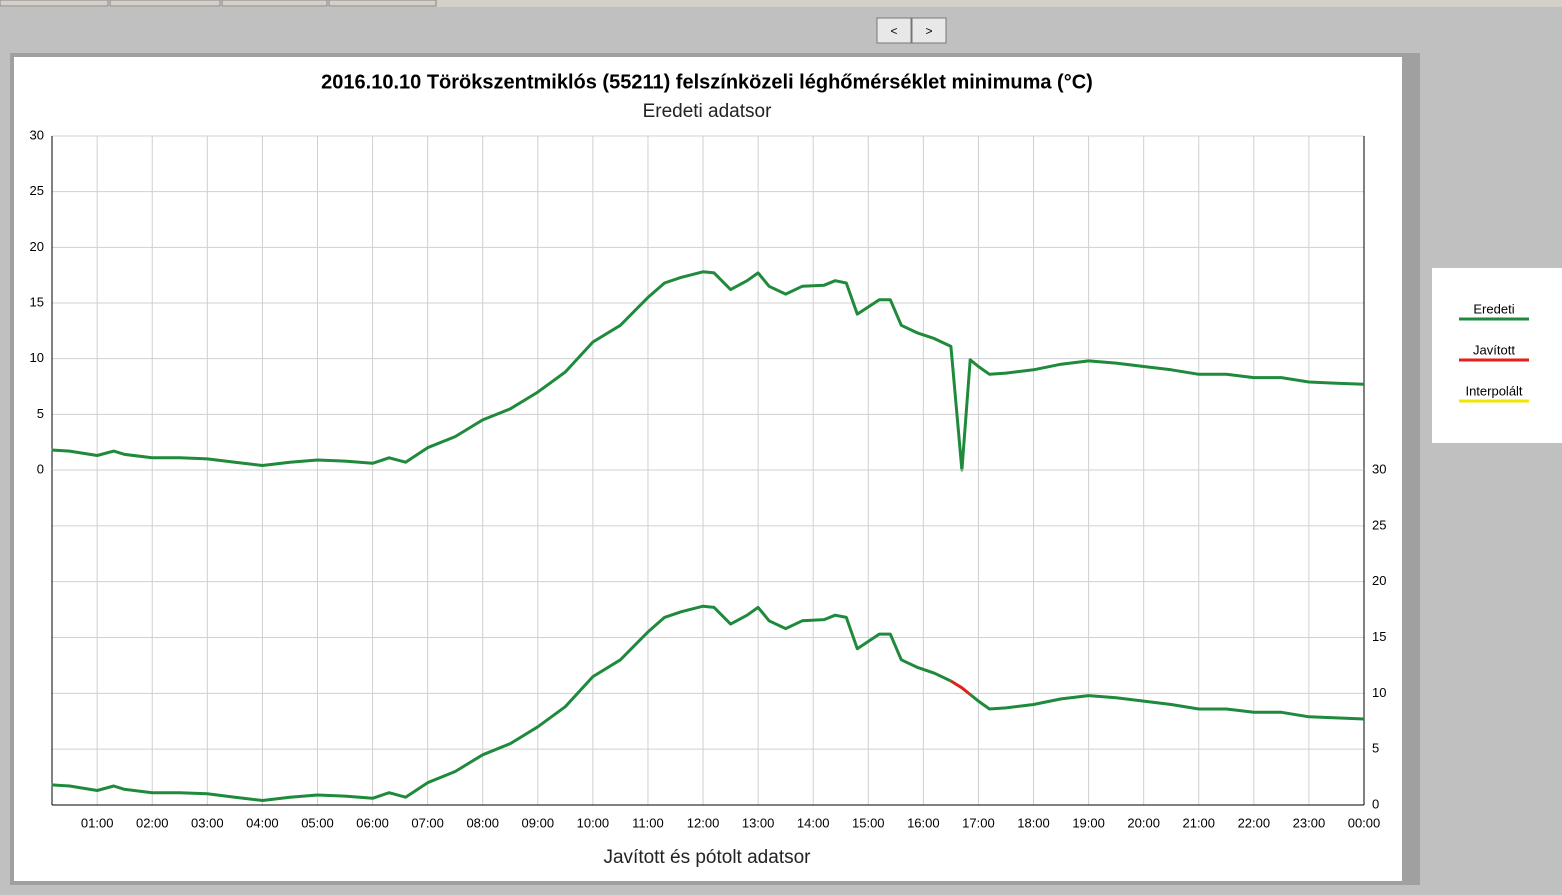 This screenshot has height=895, width=1562. Describe the element at coordinates (703, 822) in the screenshot. I see `x-tick-label: 12:00` at that location.